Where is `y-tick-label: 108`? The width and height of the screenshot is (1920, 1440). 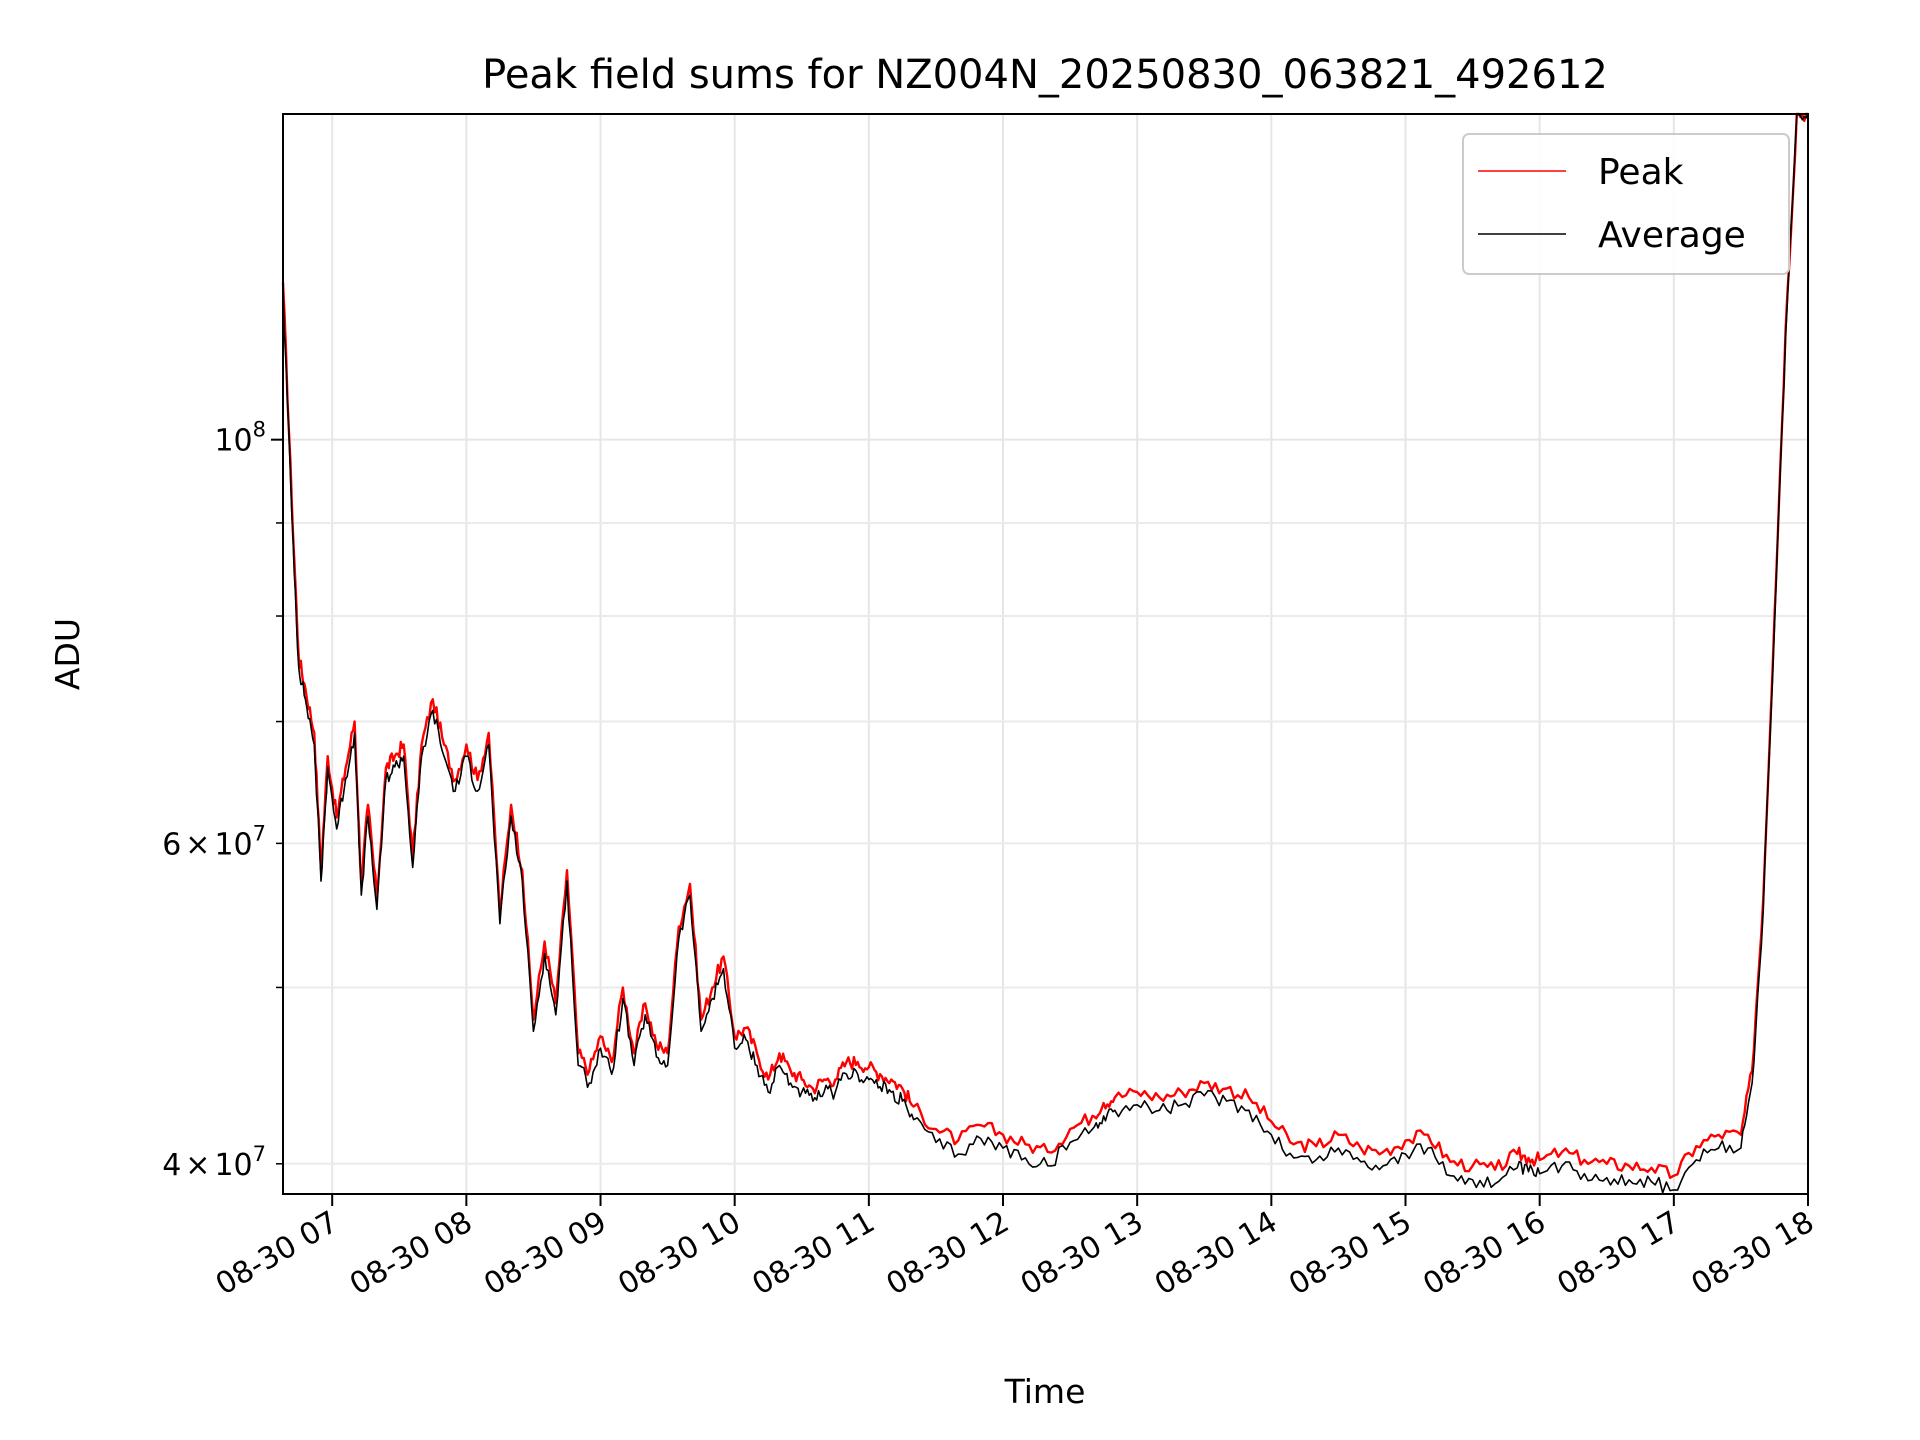
y-tick-label: 108 is located at coordinates (240, 438).